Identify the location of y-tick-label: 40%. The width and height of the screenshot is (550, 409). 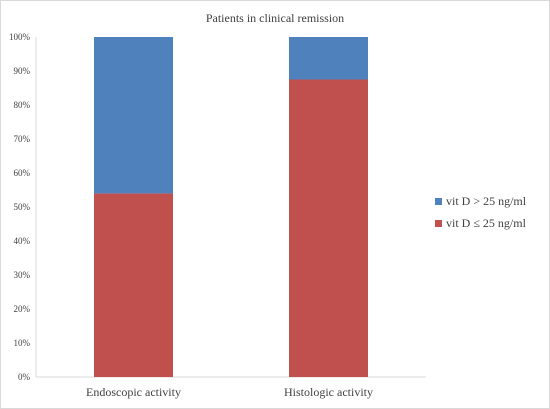
(22, 241).